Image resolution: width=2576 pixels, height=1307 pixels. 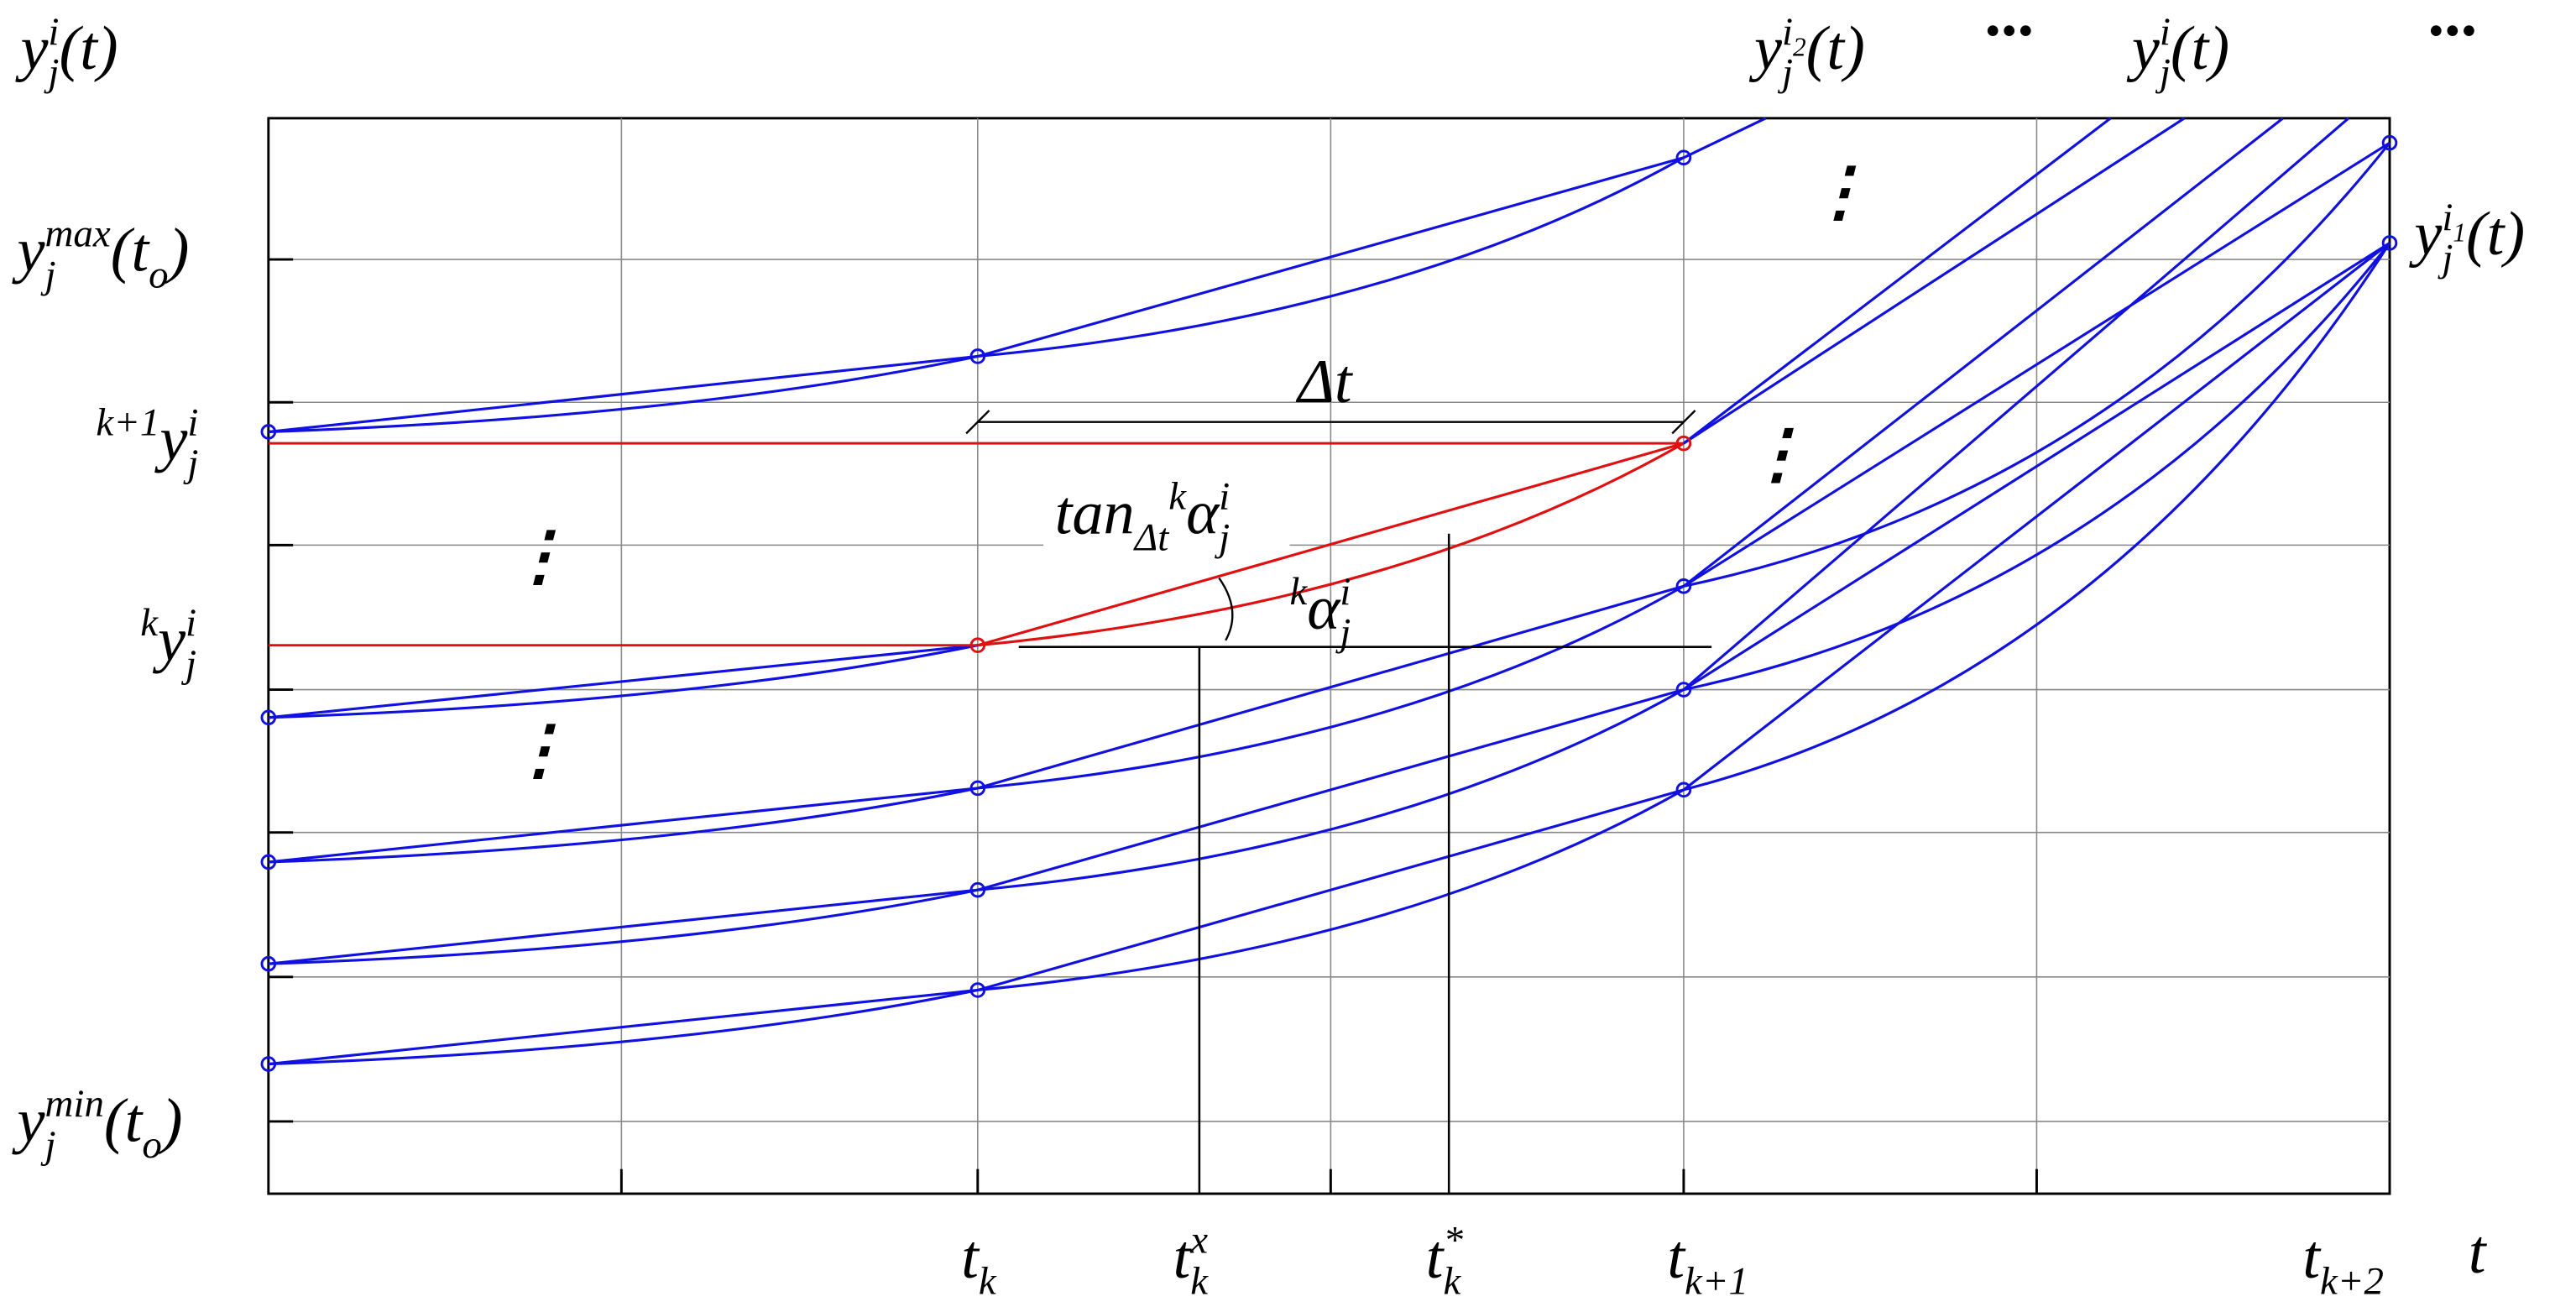 I want to click on label-sup: *, so click(x=1453, y=1240).